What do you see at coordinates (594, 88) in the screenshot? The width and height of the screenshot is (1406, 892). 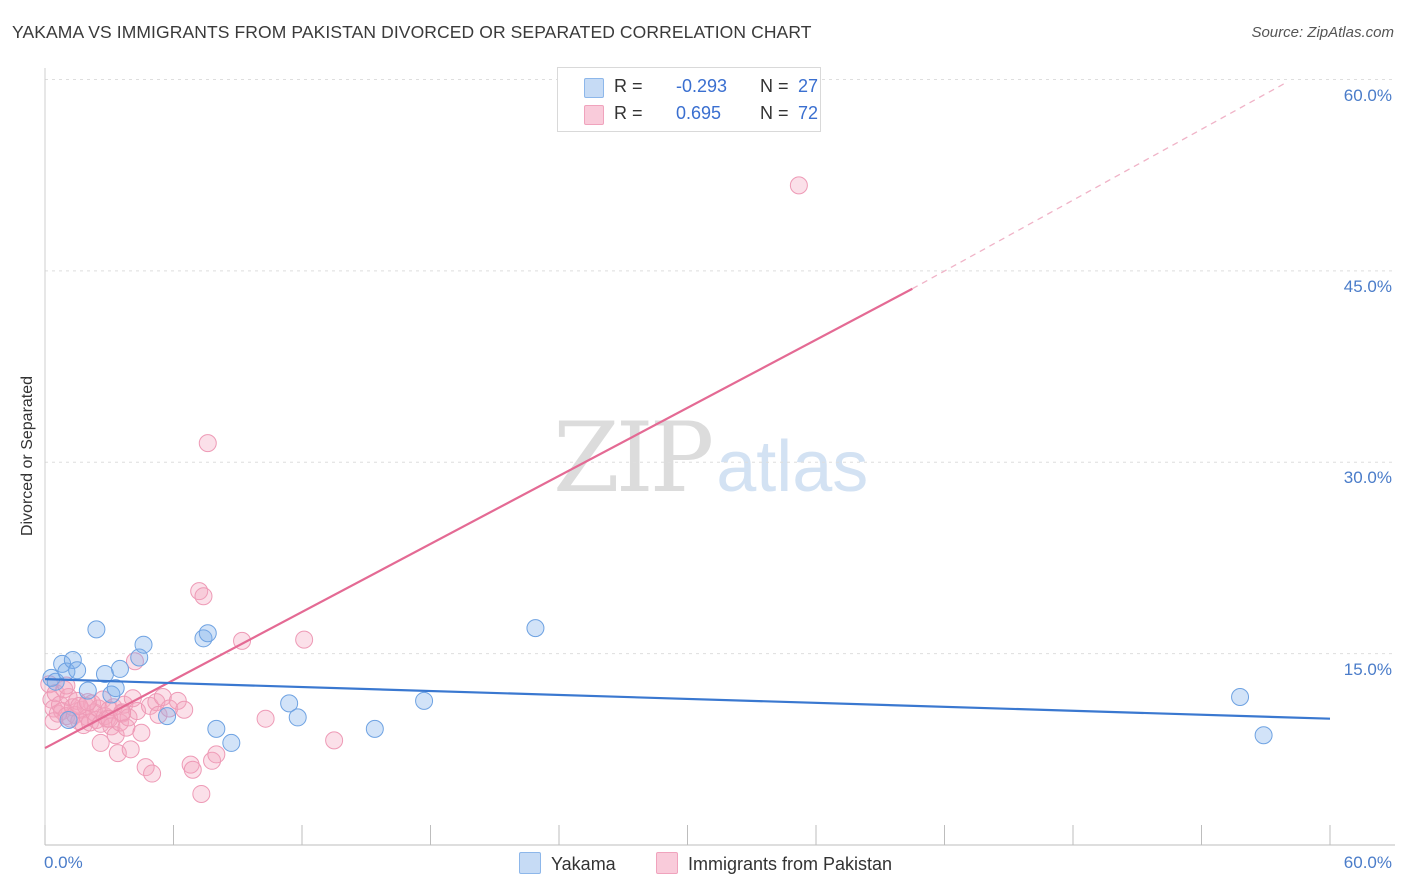 I see `legend-swatch-yakama` at bounding box center [594, 88].